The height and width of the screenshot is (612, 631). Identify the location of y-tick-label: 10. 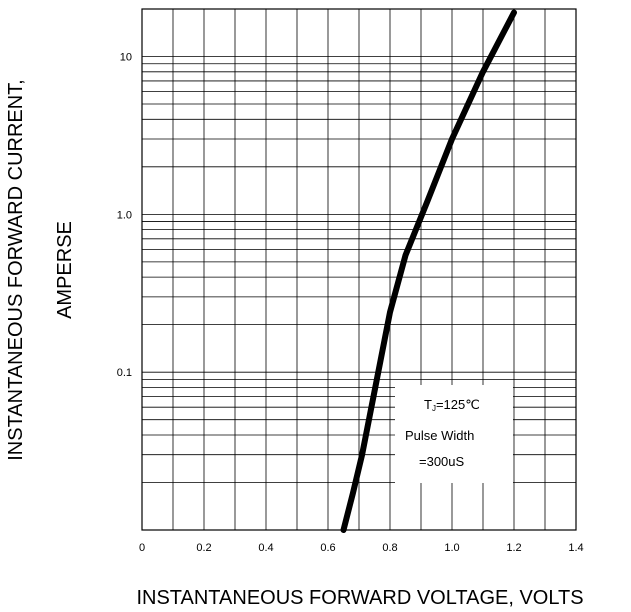
(126, 58).